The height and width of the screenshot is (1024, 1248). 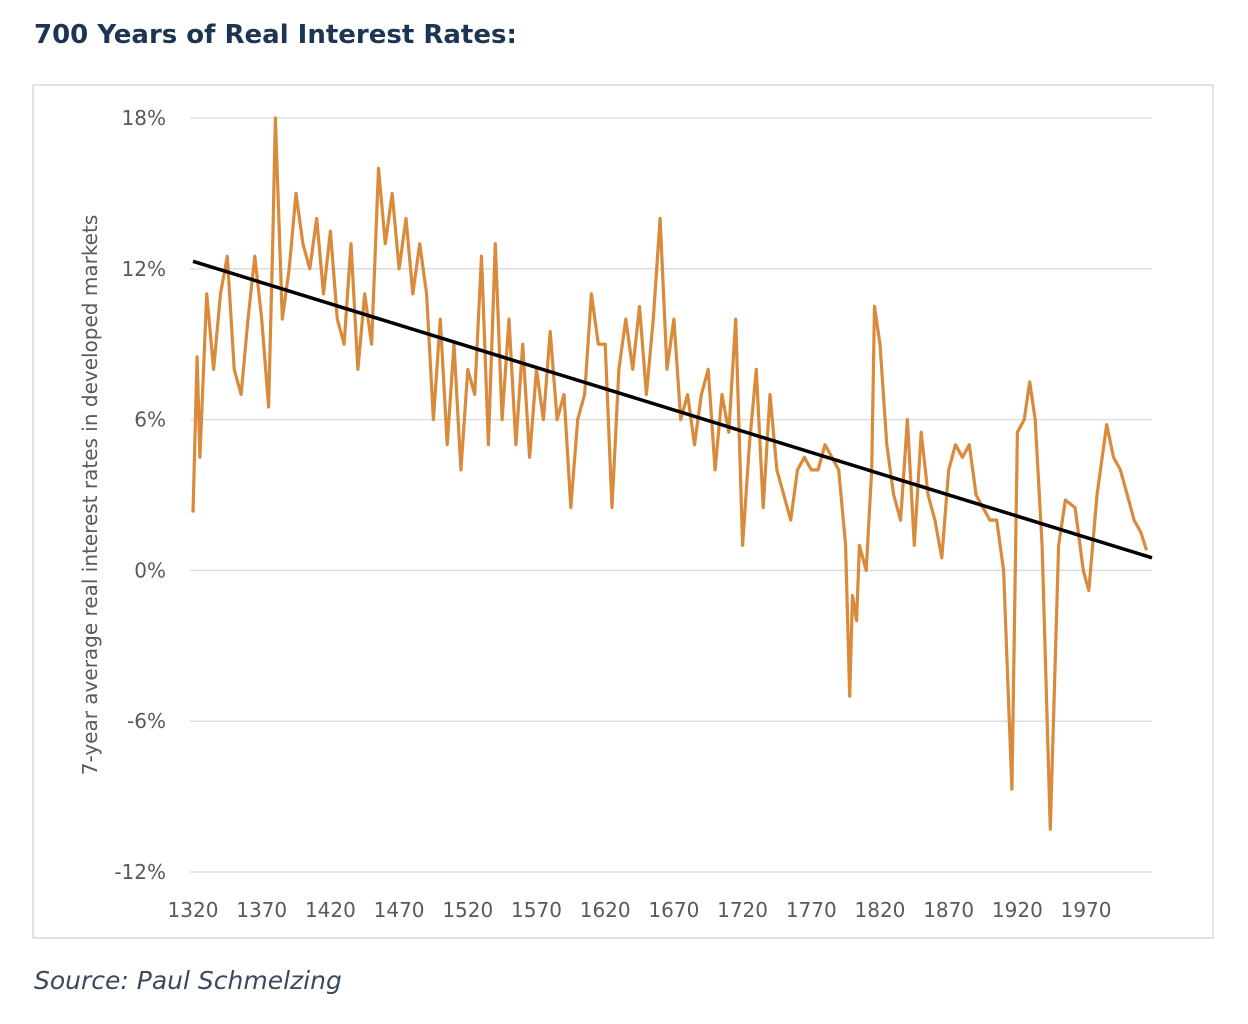 What do you see at coordinates (673, 910) in the screenshot?
I see `x-tick-label: 1670` at bounding box center [673, 910].